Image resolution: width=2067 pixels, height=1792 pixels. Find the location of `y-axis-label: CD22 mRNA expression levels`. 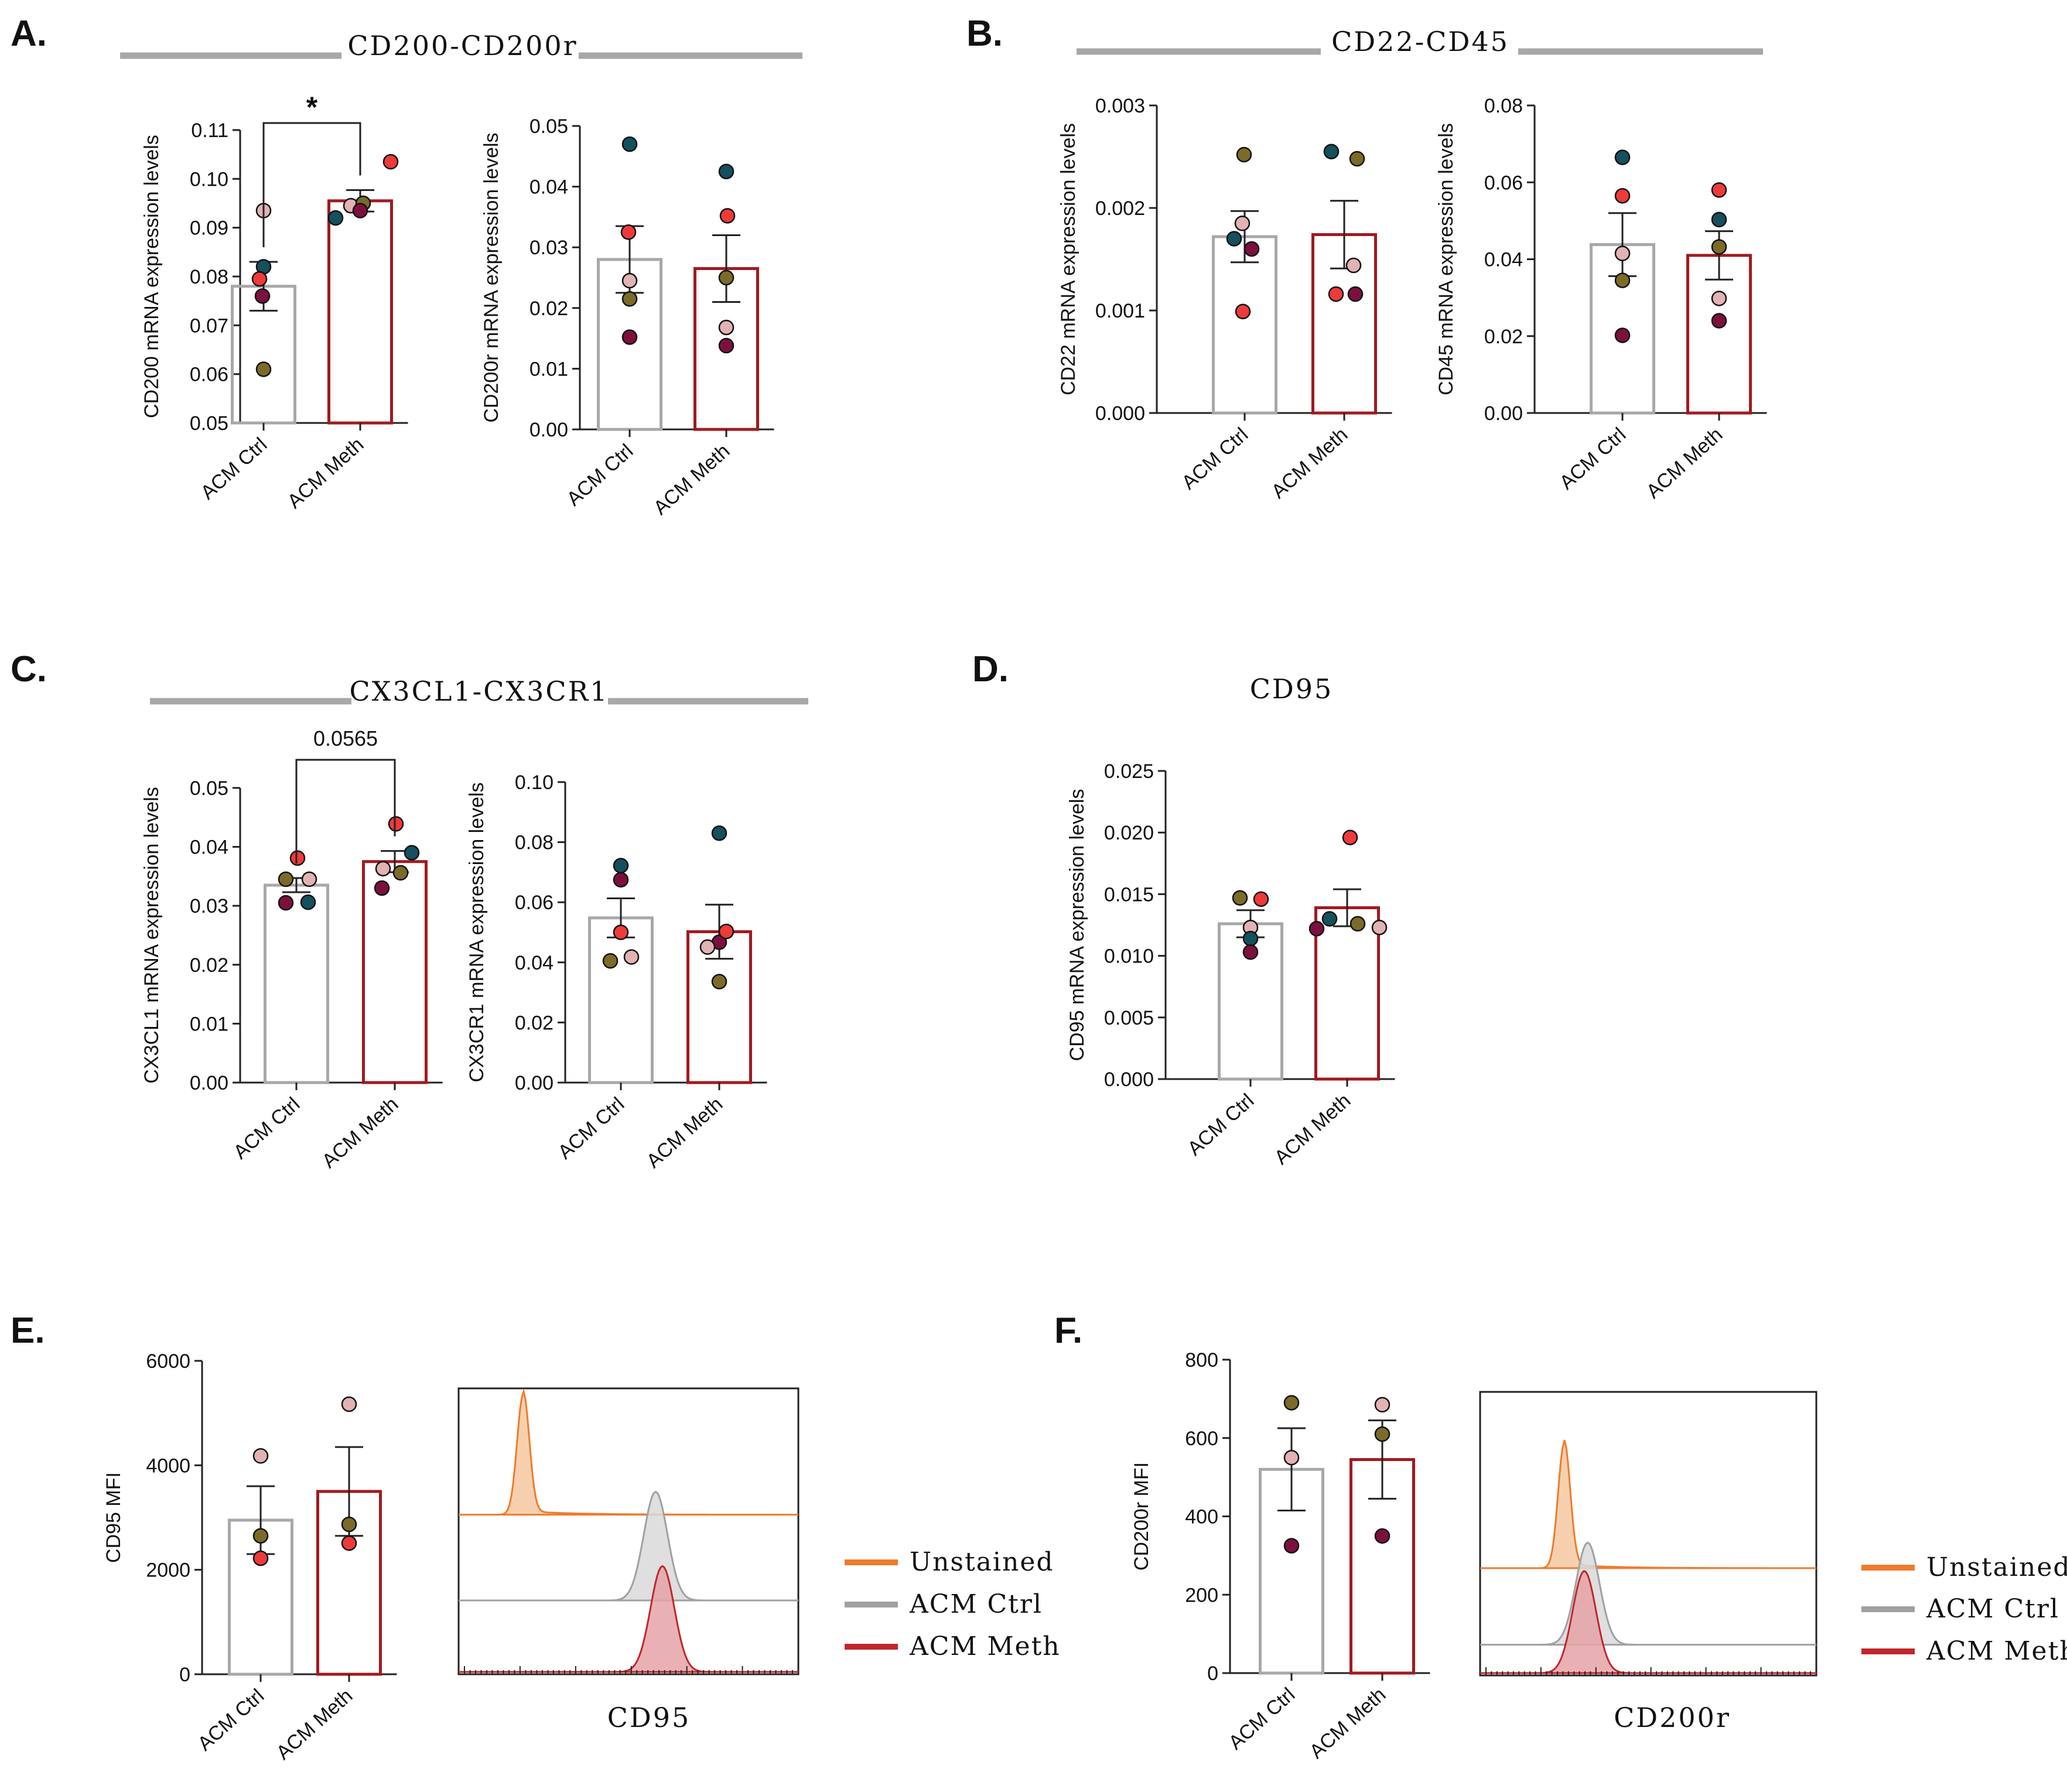

y-axis-label: CD22 mRNA expression levels is located at coordinates (1068, 259).